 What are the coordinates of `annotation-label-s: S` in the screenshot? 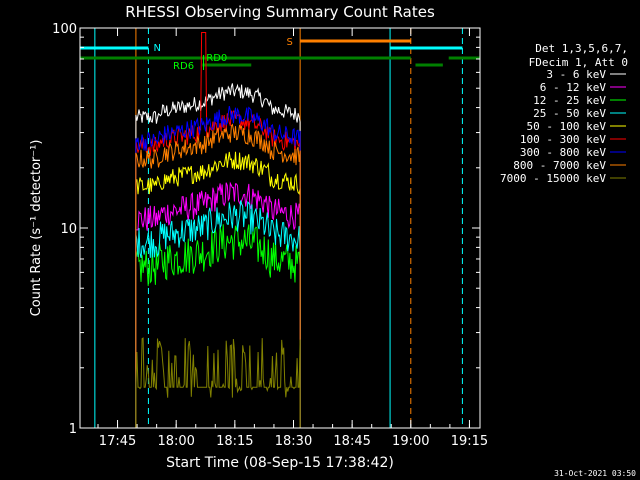 It's located at (289, 42).